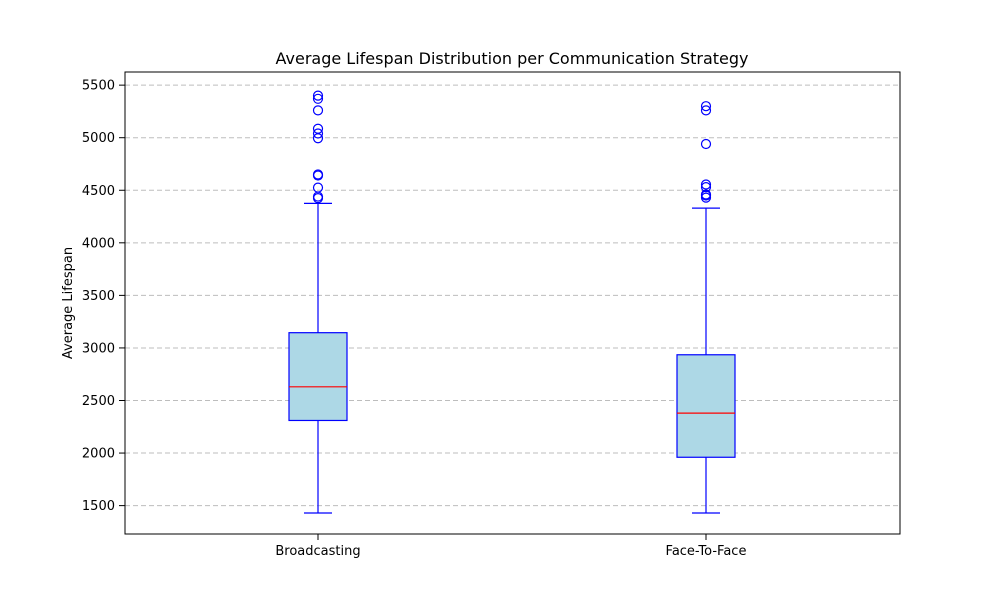  I want to click on y-tick-label: 3000, so click(98, 348).